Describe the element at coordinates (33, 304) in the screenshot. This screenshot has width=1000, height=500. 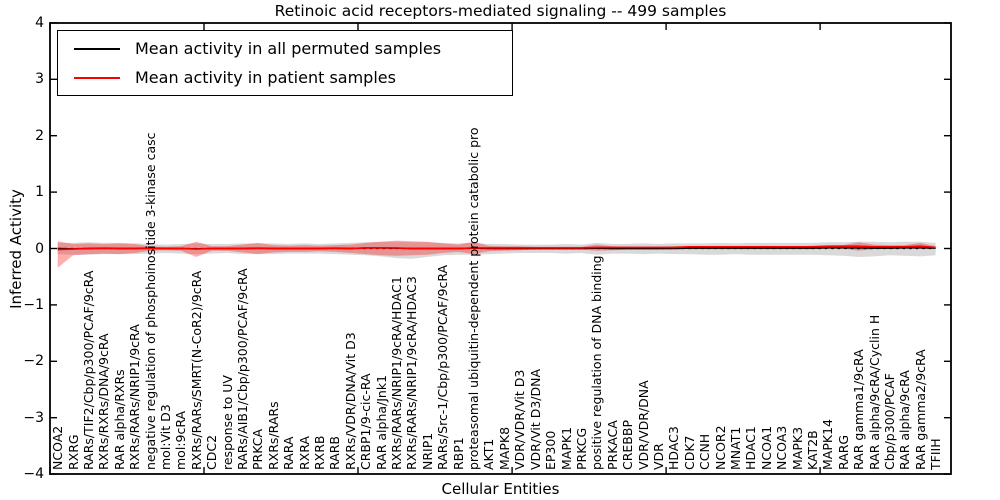
I see `y-tick-label: −1` at that location.